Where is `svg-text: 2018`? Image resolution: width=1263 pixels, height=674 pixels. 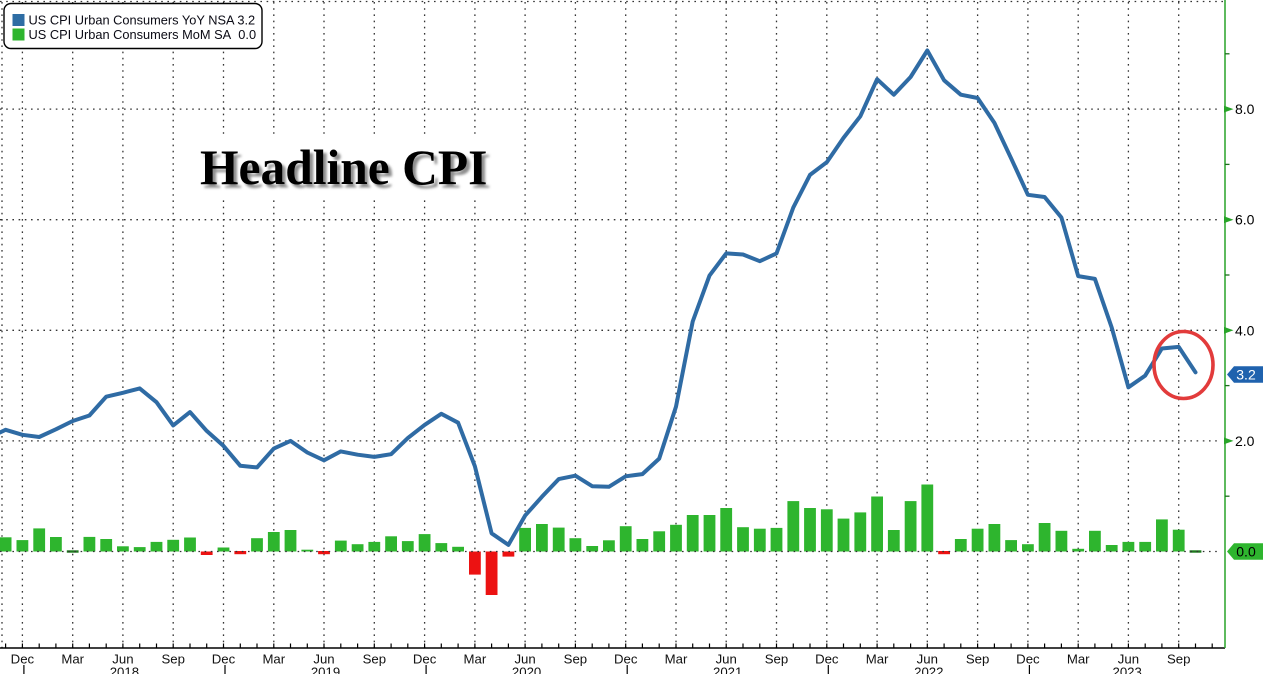 svg-text: 2018 is located at coordinates (124, 669).